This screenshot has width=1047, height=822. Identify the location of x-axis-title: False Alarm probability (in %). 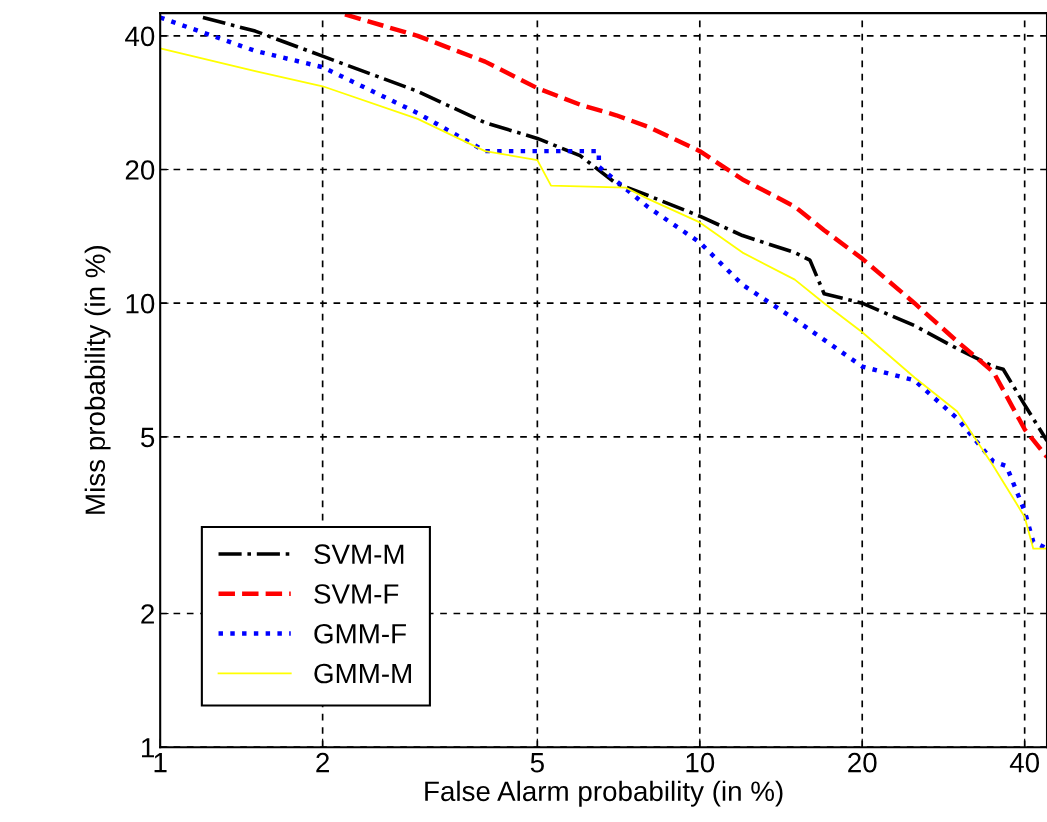
(604, 793).